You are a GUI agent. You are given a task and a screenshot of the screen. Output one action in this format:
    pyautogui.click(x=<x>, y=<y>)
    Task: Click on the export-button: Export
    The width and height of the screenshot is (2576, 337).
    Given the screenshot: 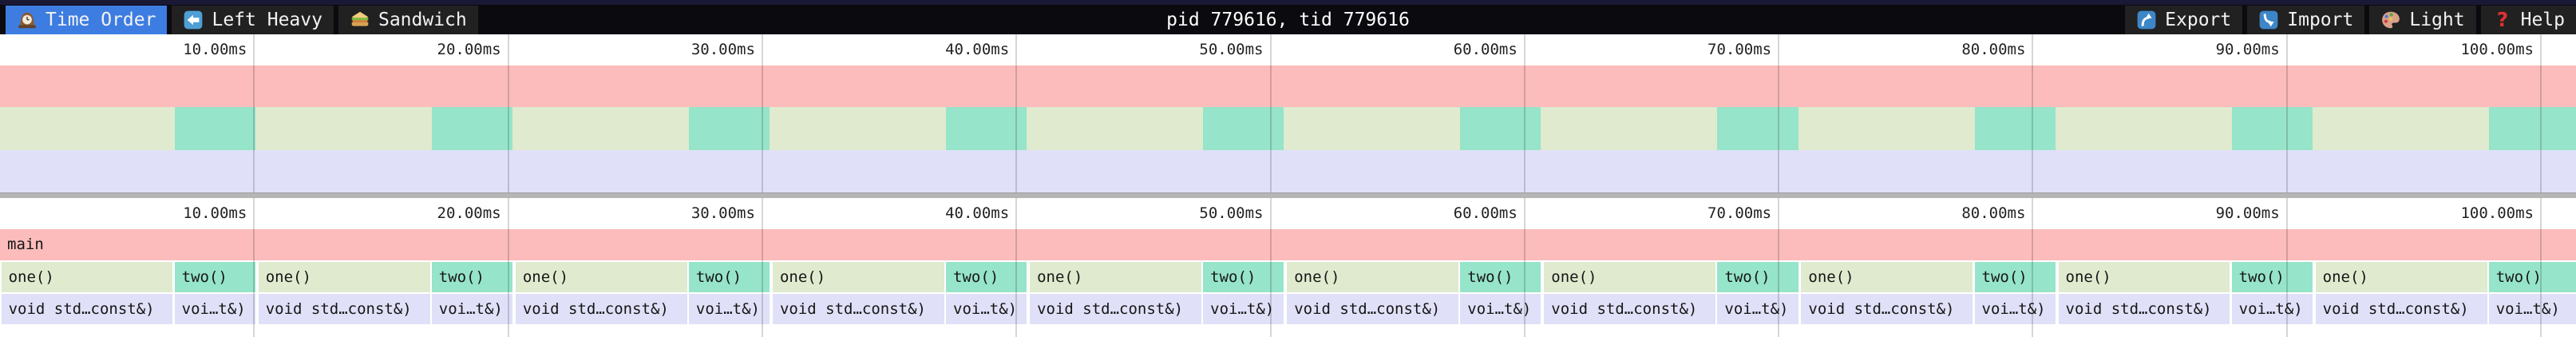 What is the action you would take?
    pyautogui.click(x=2184, y=20)
    